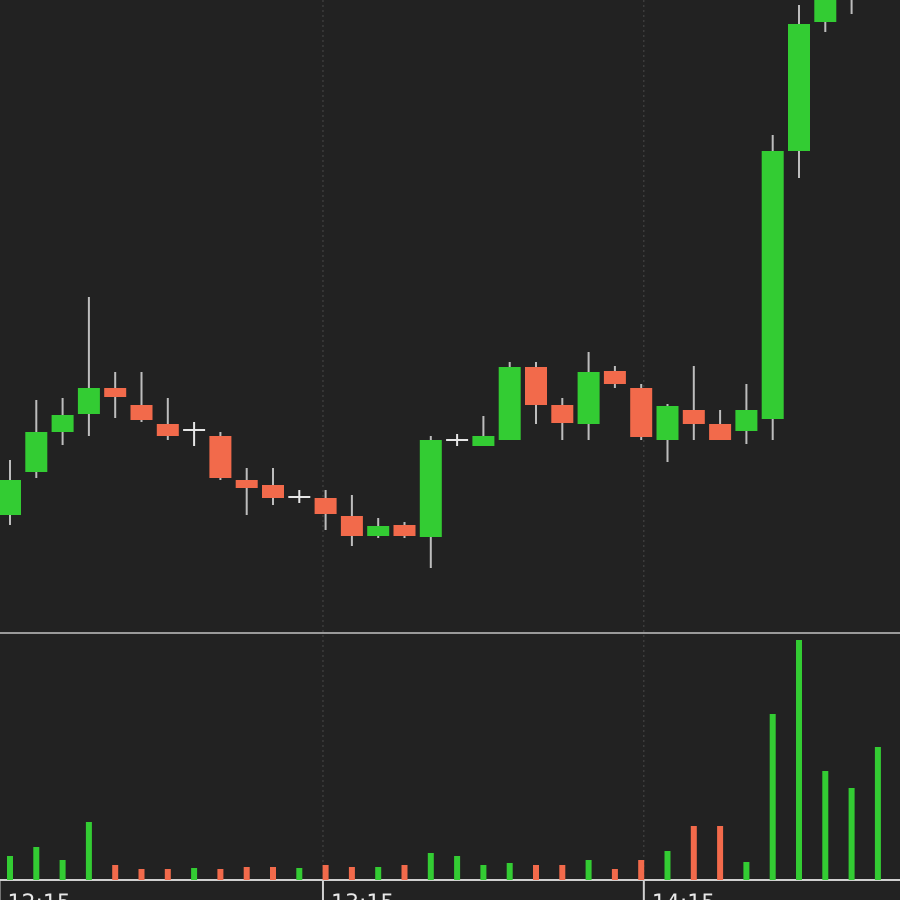 This screenshot has width=900, height=900. I want to click on x-tick-label: 12:15, so click(38, 895).